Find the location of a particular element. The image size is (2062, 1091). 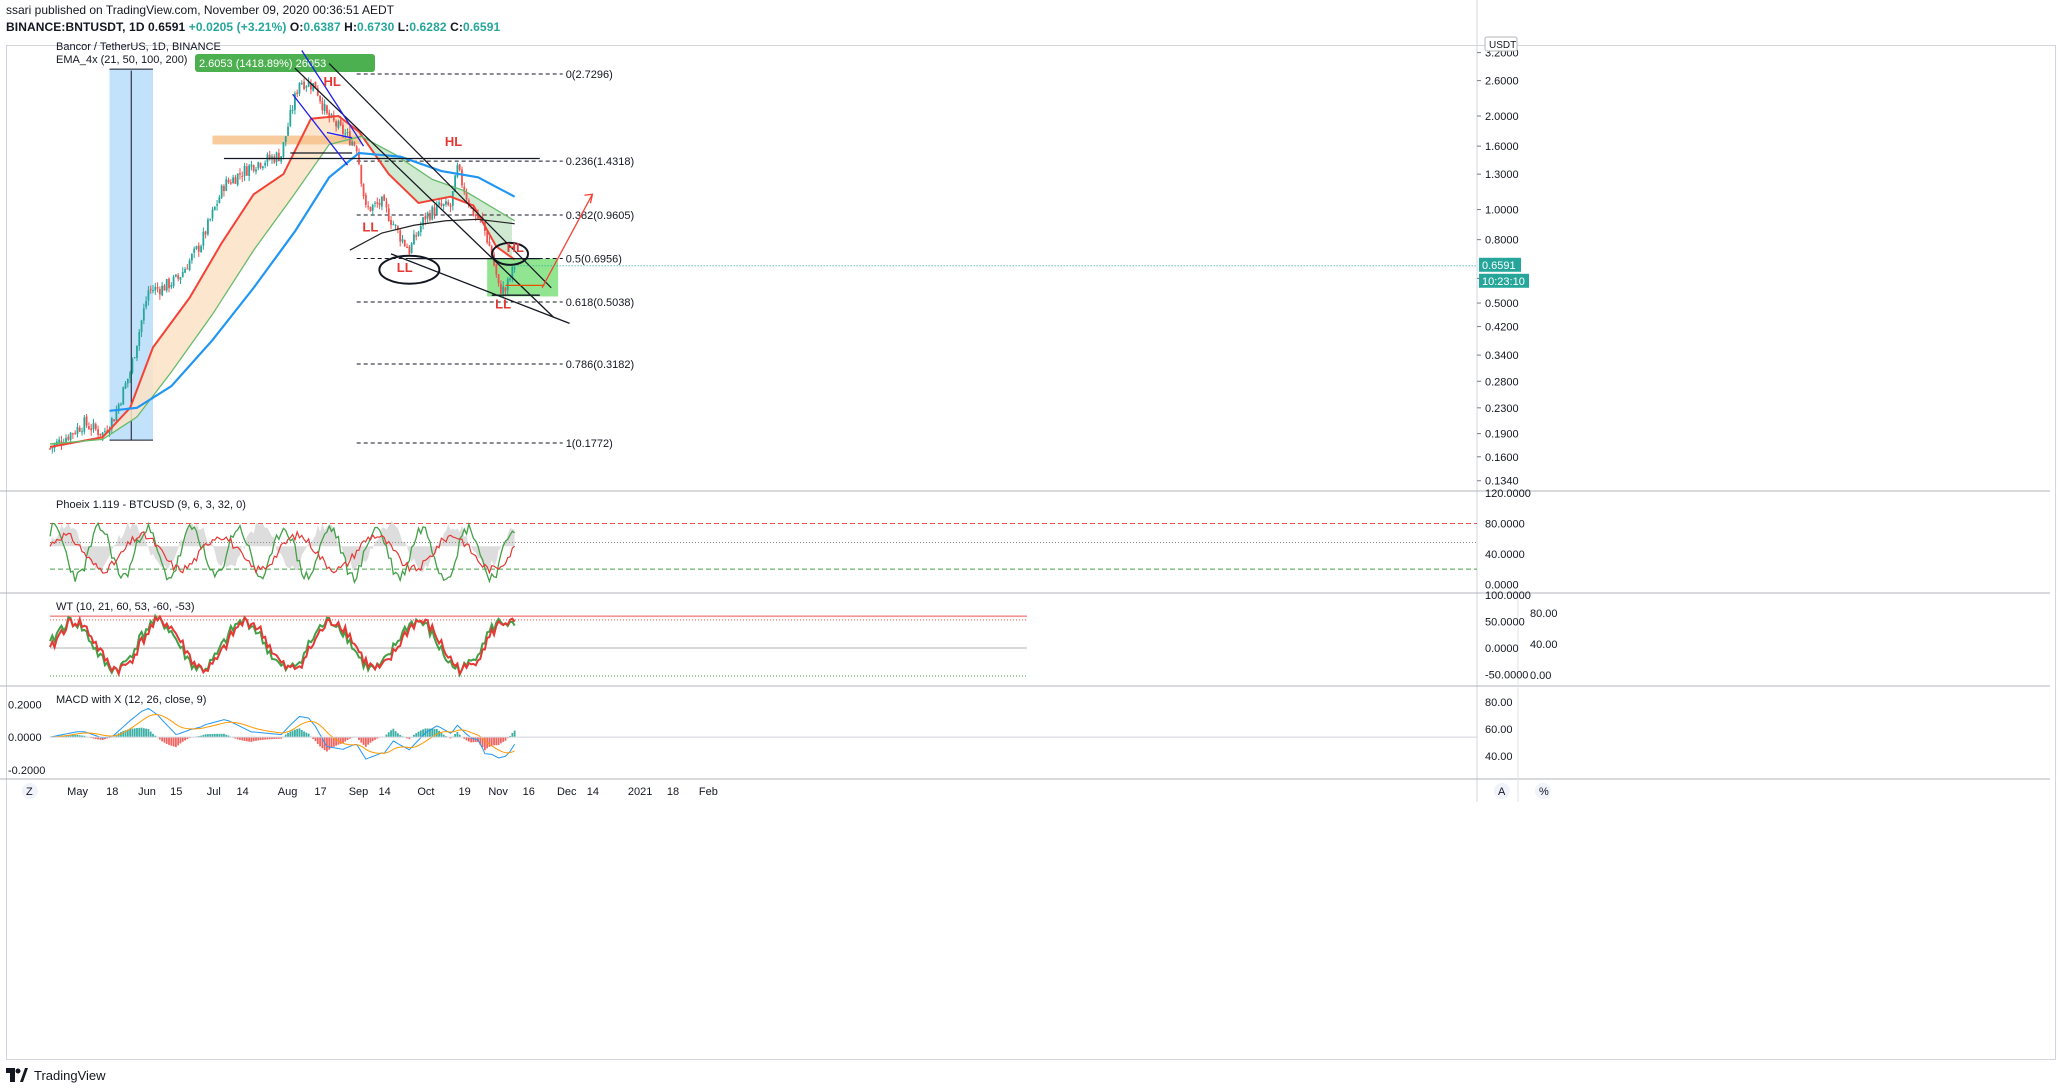

time-tick-label: Sep is located at coordinates (359, 792).